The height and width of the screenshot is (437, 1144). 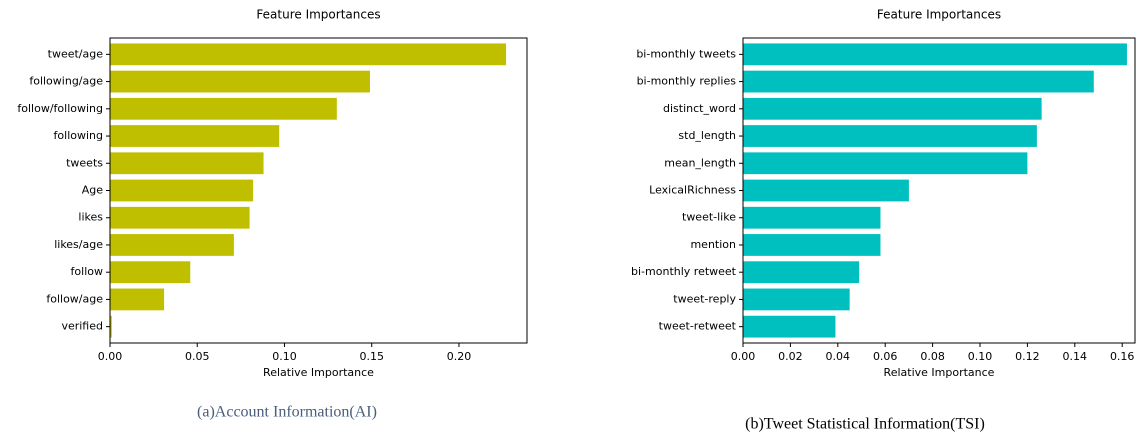 I want to click on y-tick-label: bi-monthly tweets, so click(x=686, y=53).